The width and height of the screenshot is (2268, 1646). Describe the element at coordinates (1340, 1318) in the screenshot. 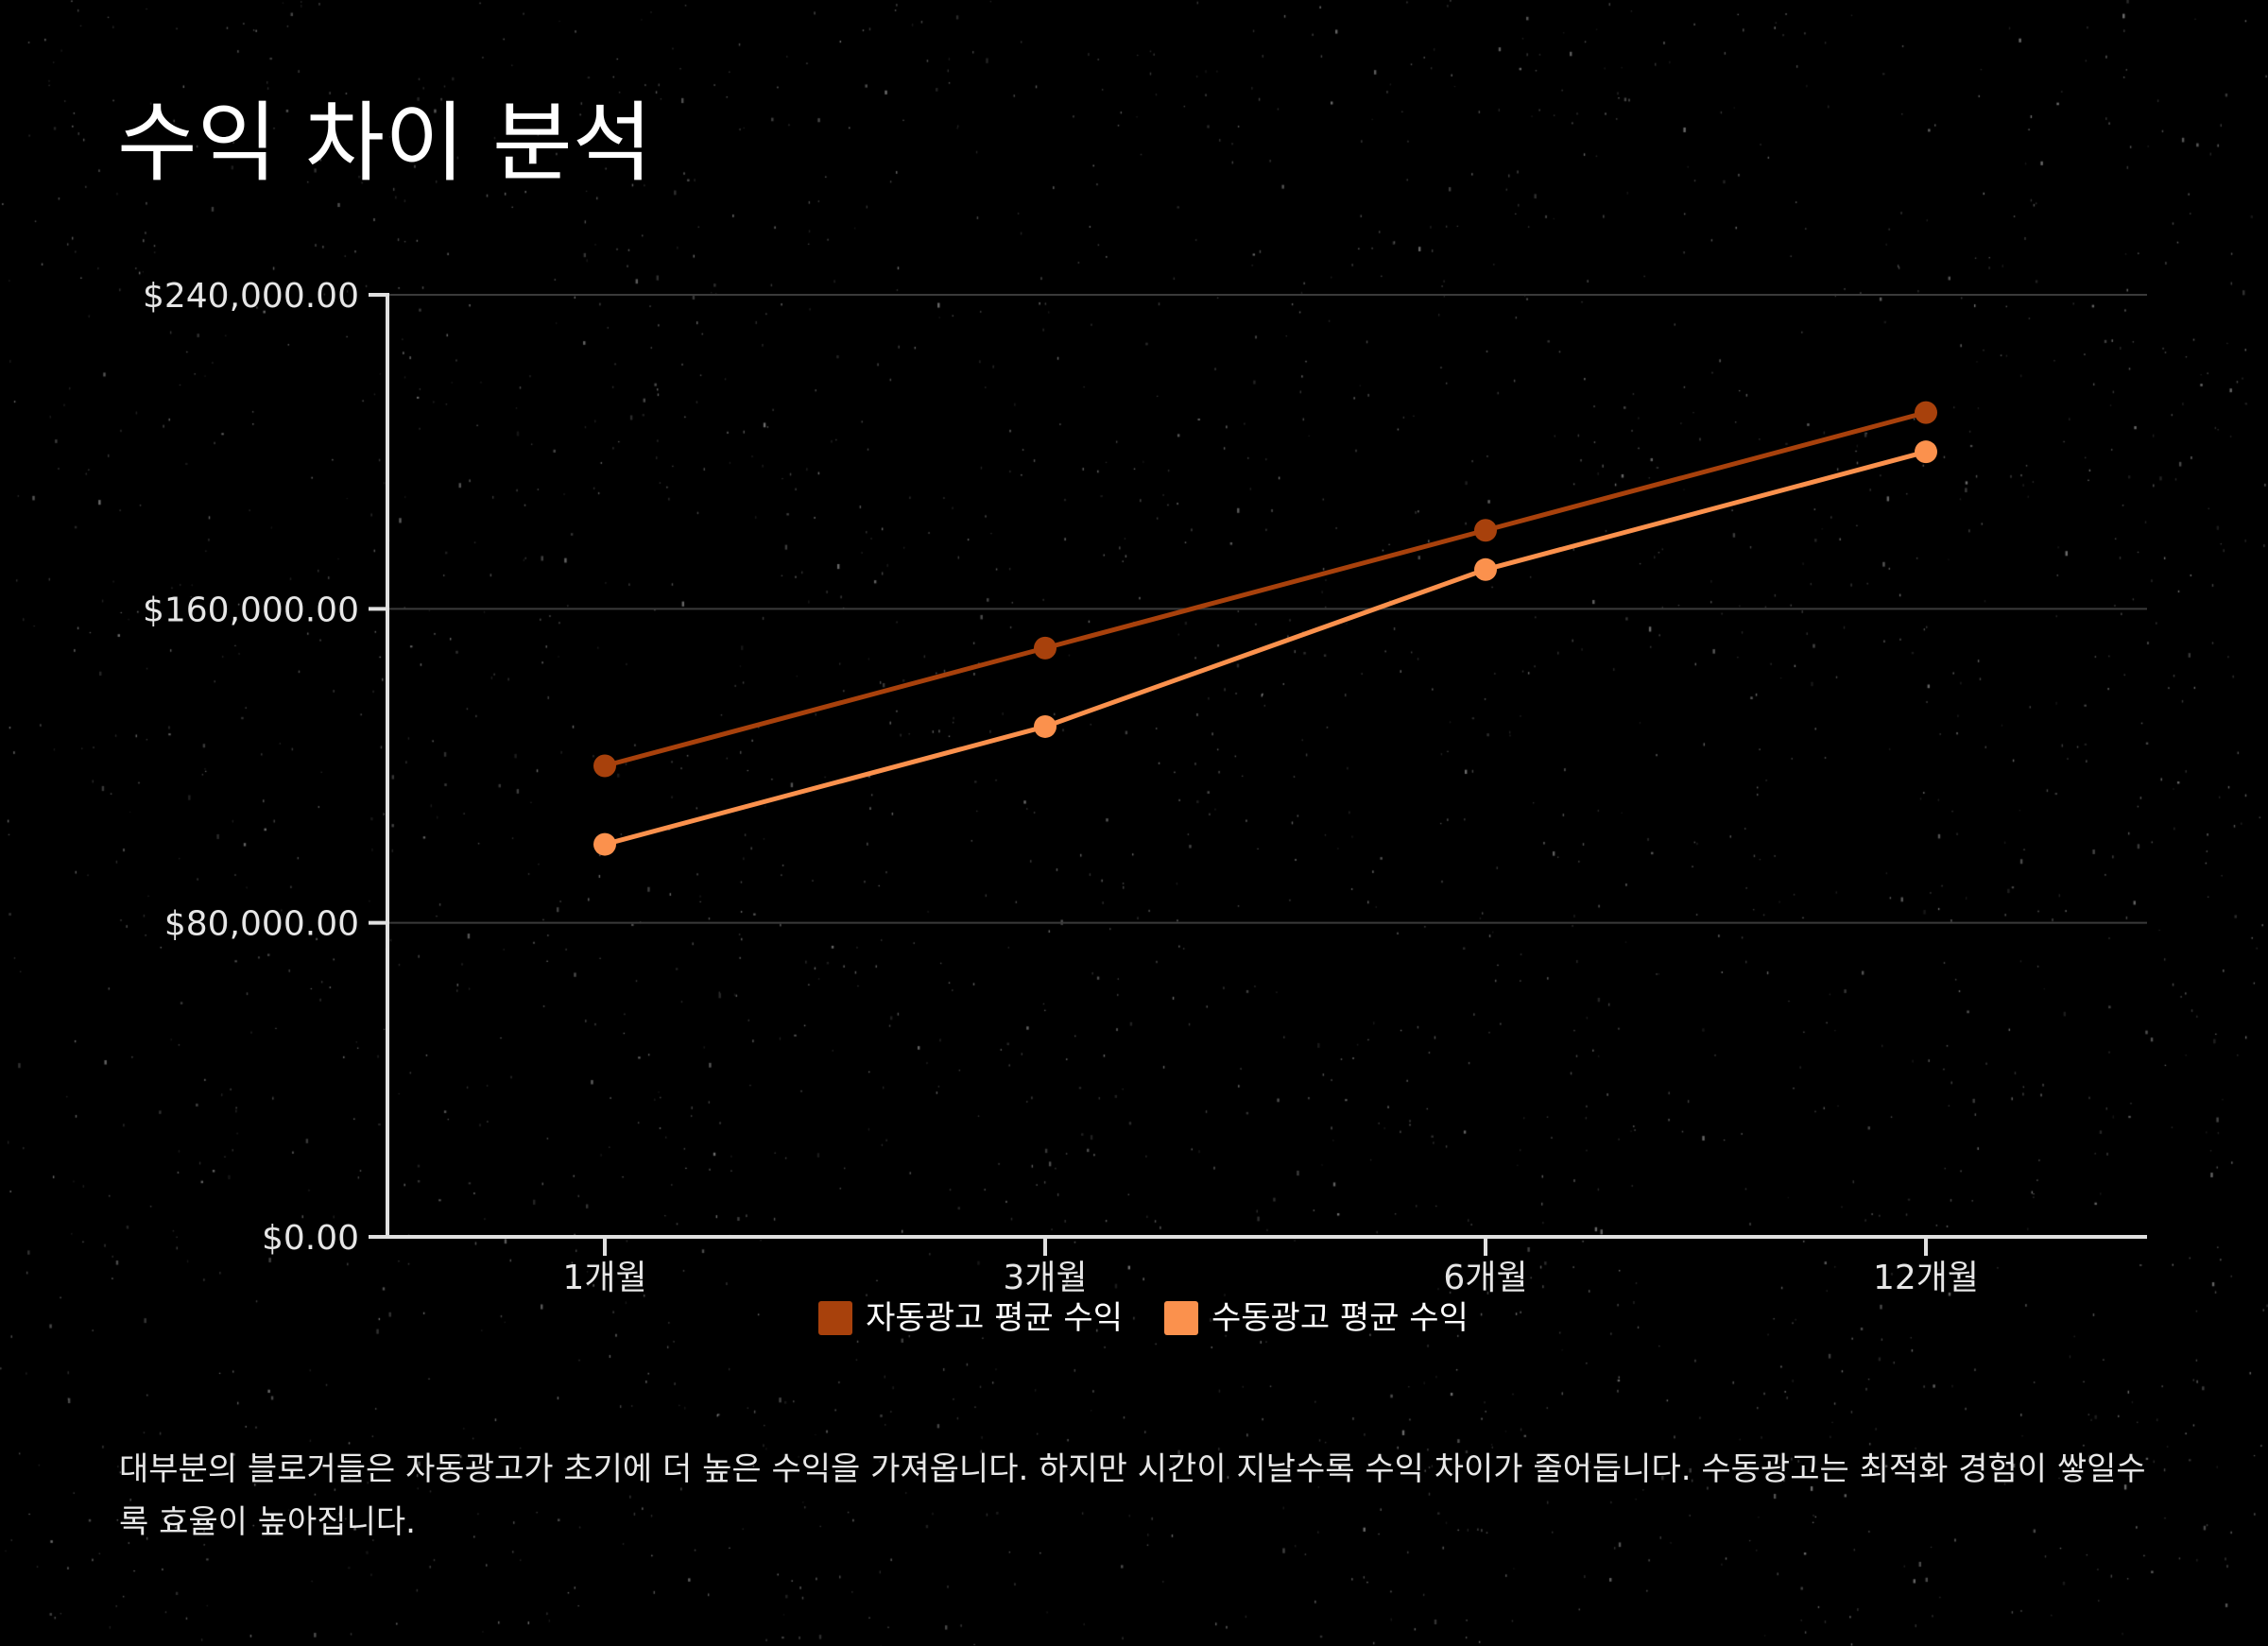

I see `legend-label-manual: 수동광고 평균 수익` at that location.